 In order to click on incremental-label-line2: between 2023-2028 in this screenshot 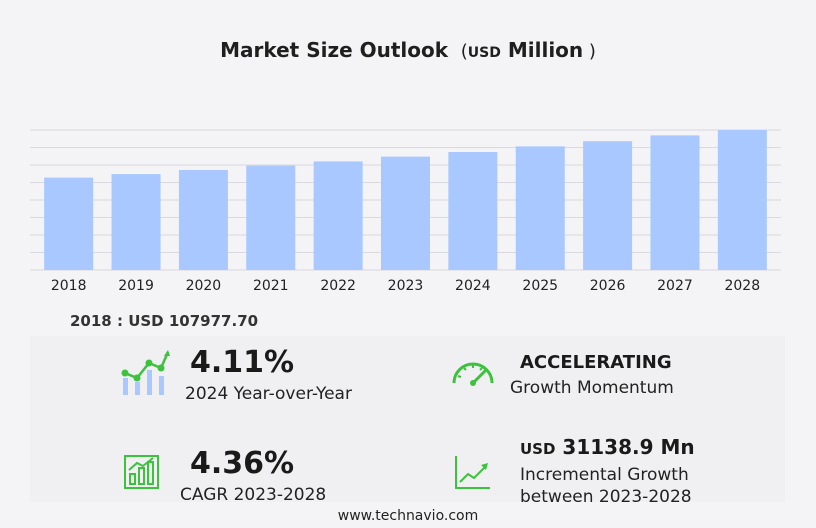, I will do `click(606, 497)`.